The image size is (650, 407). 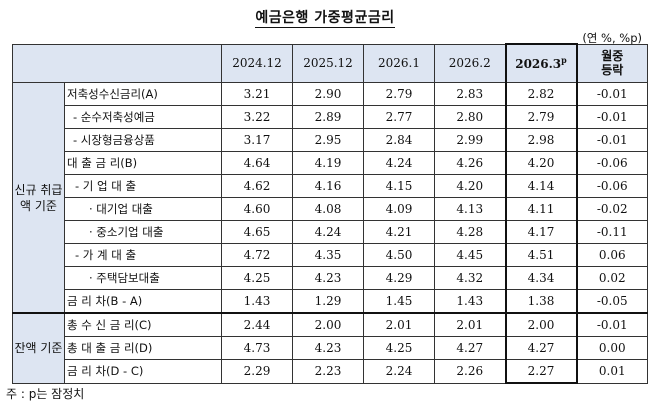 I want to click on table-cell-current: 1.38, so click(x=541, y=301).